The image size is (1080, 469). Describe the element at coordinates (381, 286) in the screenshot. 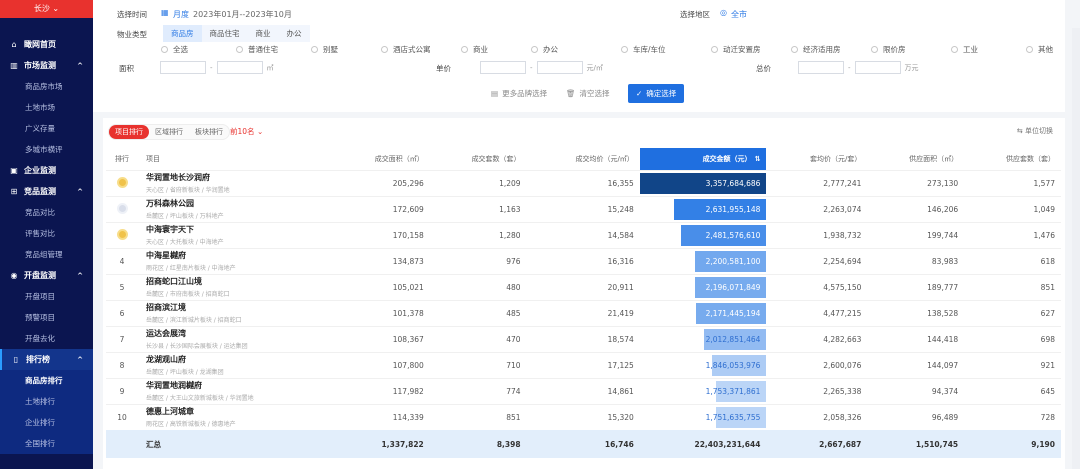

I see `area-cell: 105,021` at that location.